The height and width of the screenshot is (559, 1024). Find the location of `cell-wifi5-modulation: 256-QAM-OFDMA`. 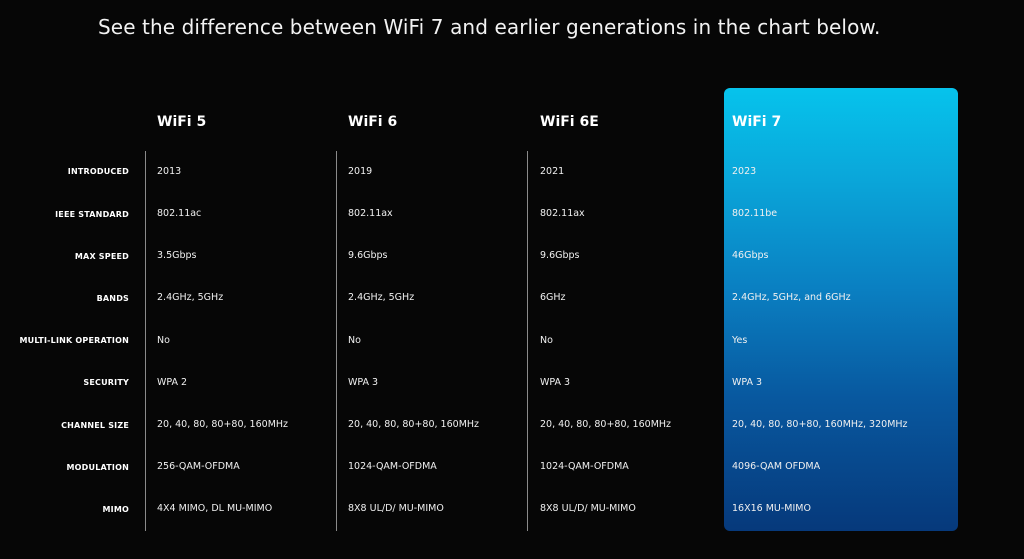

cell-wifi5-modulation: 256-QAM-OFDMA is located at coordinates (198, 466).